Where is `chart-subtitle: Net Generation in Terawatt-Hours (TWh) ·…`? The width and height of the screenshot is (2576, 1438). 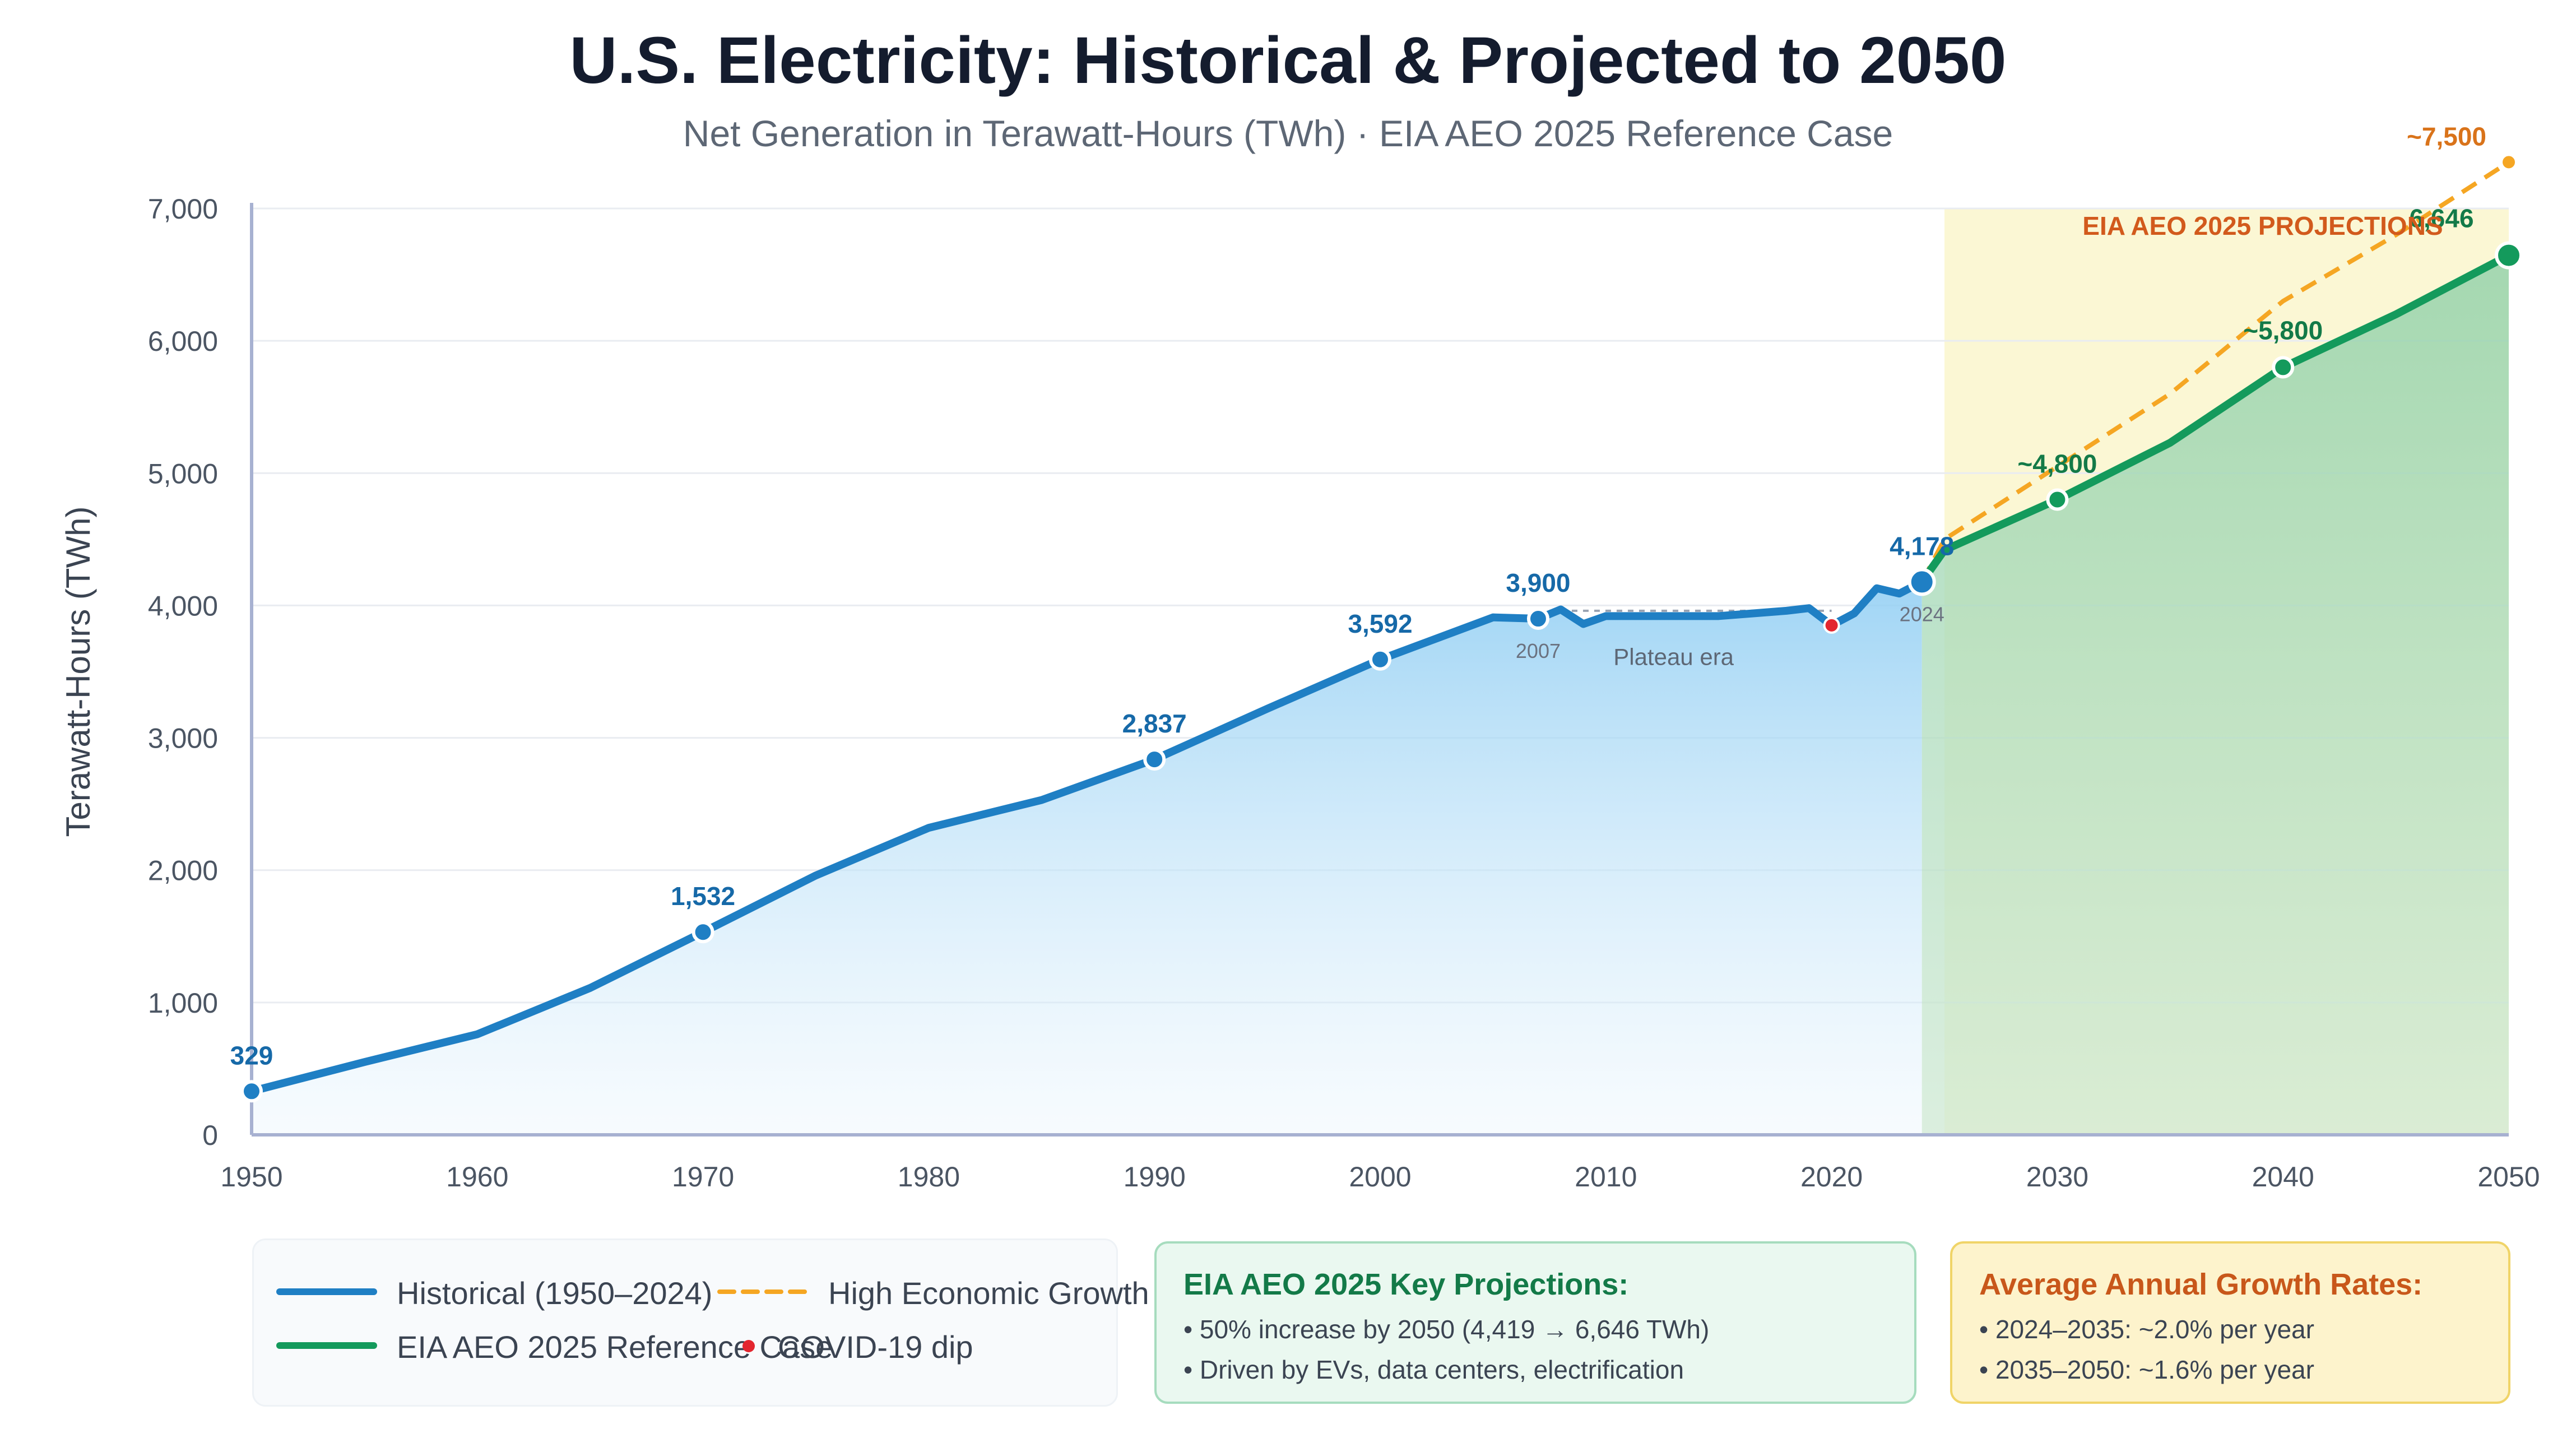
chart-subtitle: Net Generation in Terawatt-Hours (TWh) ·… is located at coordinates (1288, 133).